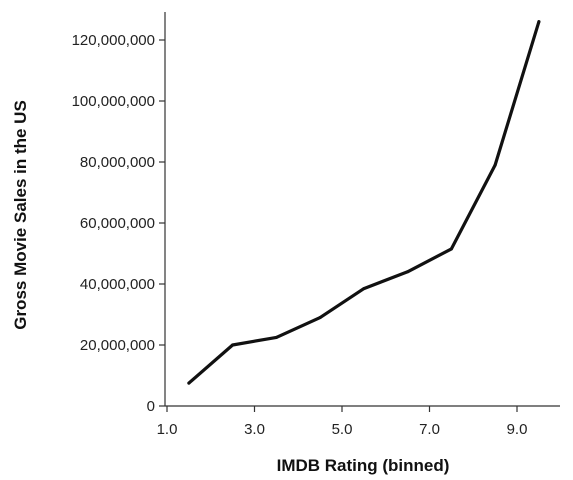  What do you see at coordinates (151, 406) in the screenshot?
I see `y-tick-label: 0` at bounding box center [151, 406].